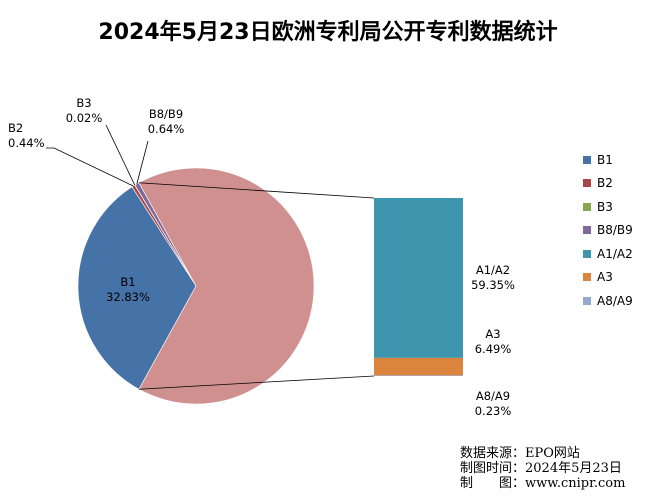 Image resolution: width=656 pixels, height=500 pixels. I want to click on legend-item-a8-a9: A8/A9, so click(608, 301).